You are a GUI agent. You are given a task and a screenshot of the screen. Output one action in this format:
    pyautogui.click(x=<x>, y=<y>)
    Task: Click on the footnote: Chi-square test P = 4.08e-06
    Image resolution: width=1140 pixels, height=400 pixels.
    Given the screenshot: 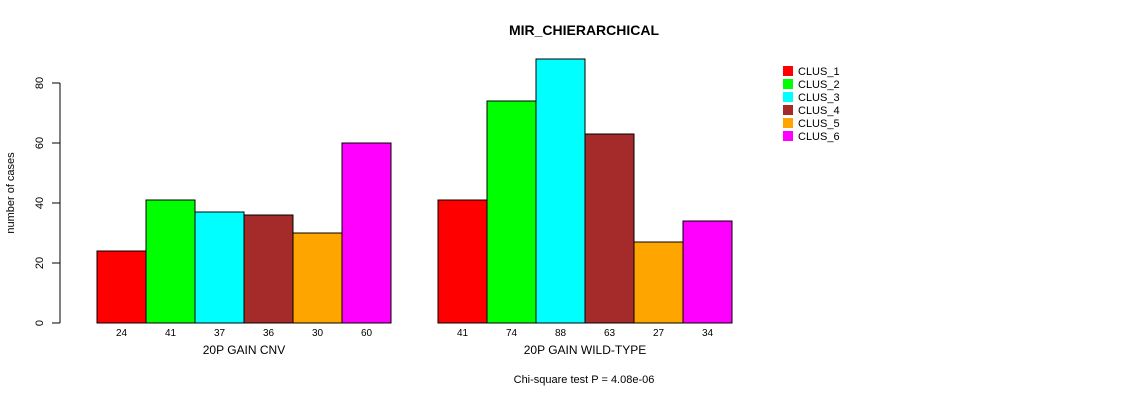 What is the action you would take?
    pyautogui.click(x=584, y=380)
    